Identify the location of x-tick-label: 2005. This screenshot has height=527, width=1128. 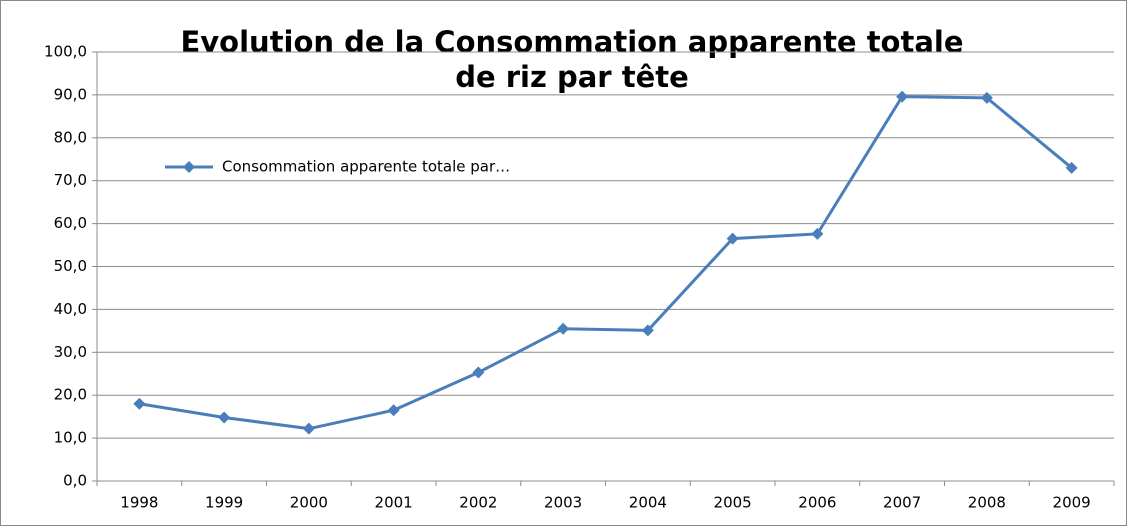
(733, 503).